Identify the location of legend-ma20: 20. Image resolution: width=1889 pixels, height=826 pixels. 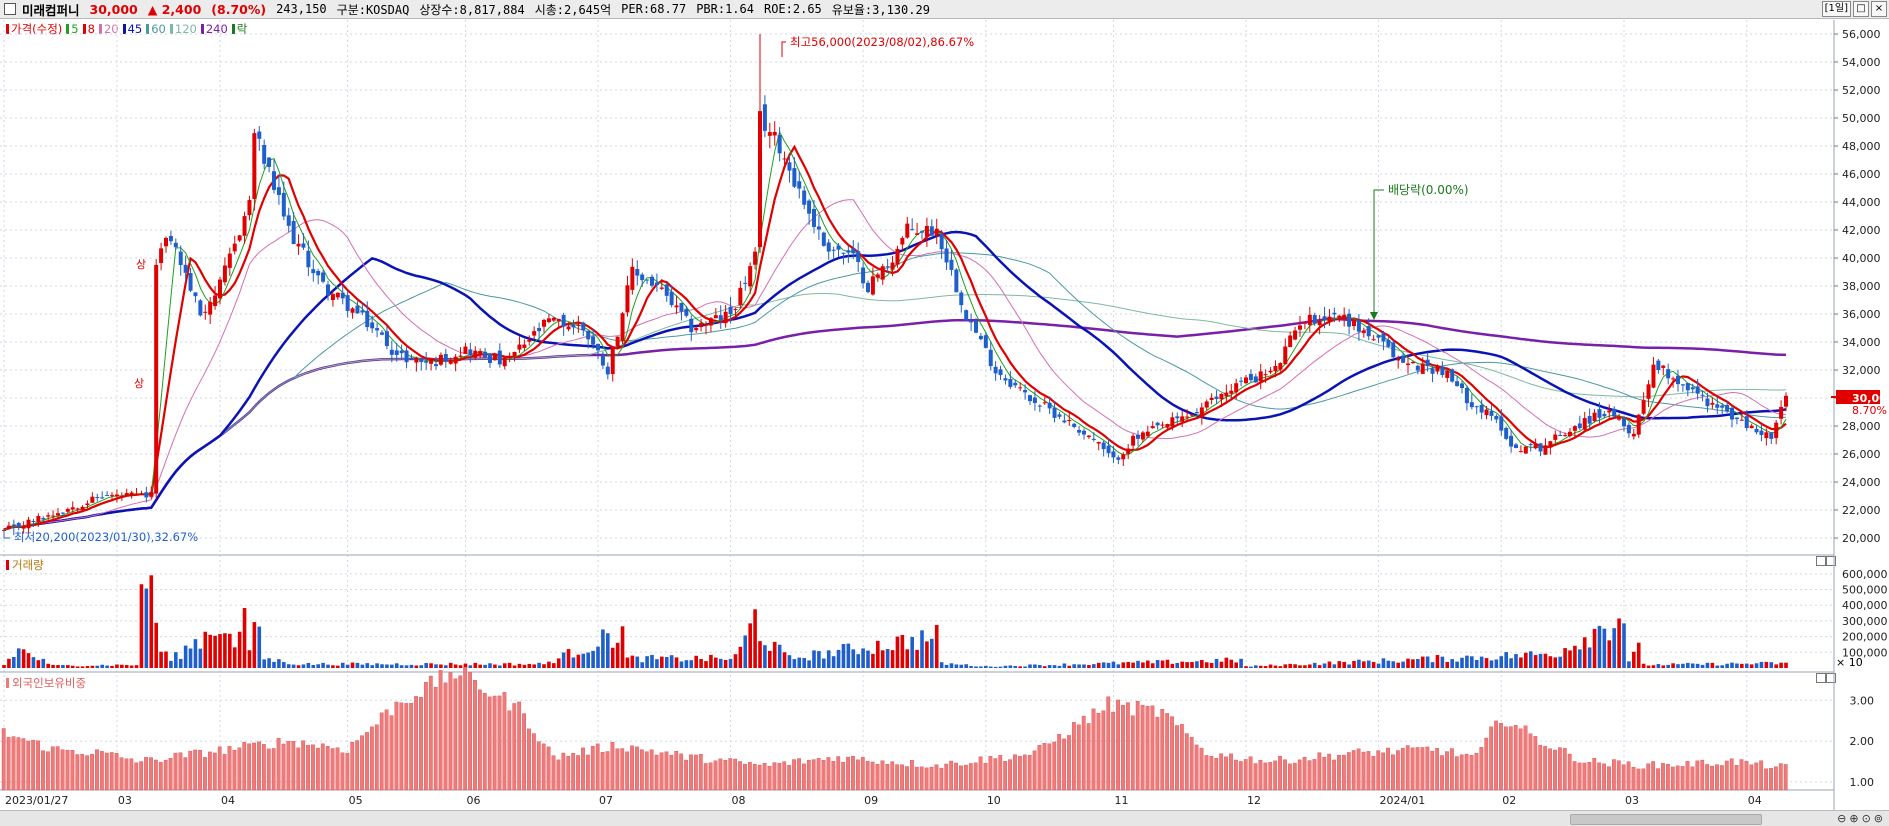
(108, 29).